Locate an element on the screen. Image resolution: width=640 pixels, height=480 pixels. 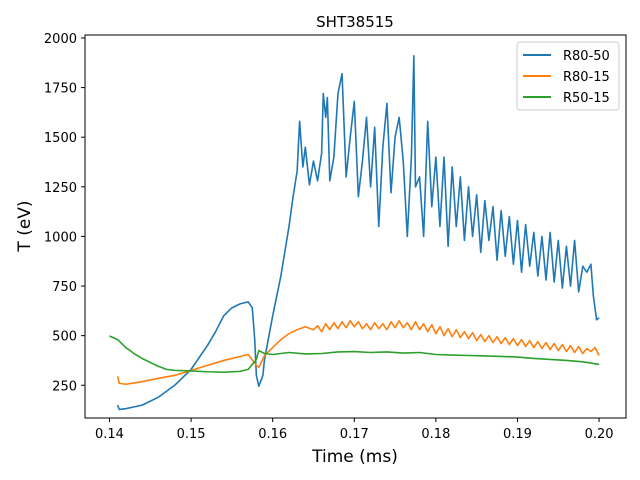
y-tick-label: 1000 is located at coordinates (60, 237).